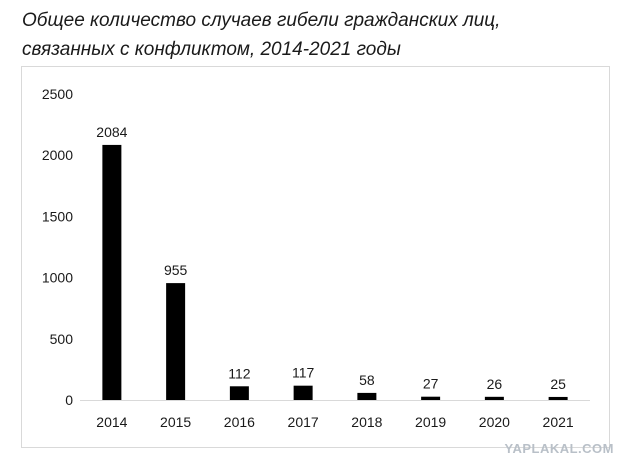 This screenshot has height=471, width=640. I want to click on x-tick-label: 2015, so click(175, 422).